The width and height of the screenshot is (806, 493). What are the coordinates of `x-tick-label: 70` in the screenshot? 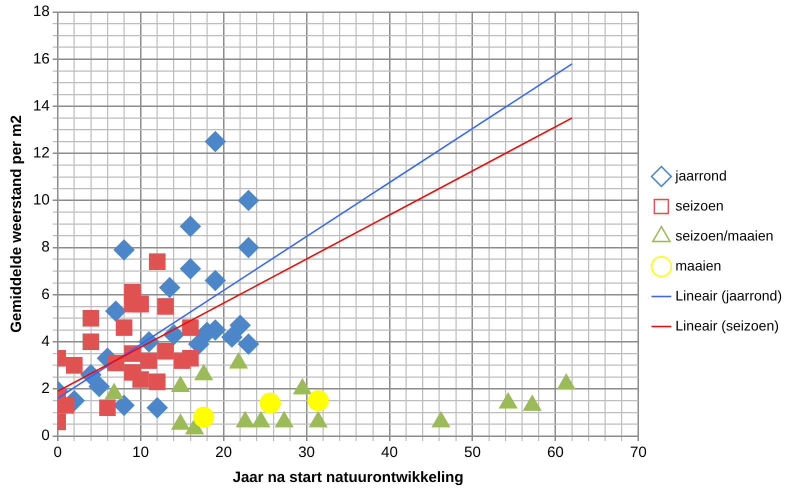 It's located at (638, 453).